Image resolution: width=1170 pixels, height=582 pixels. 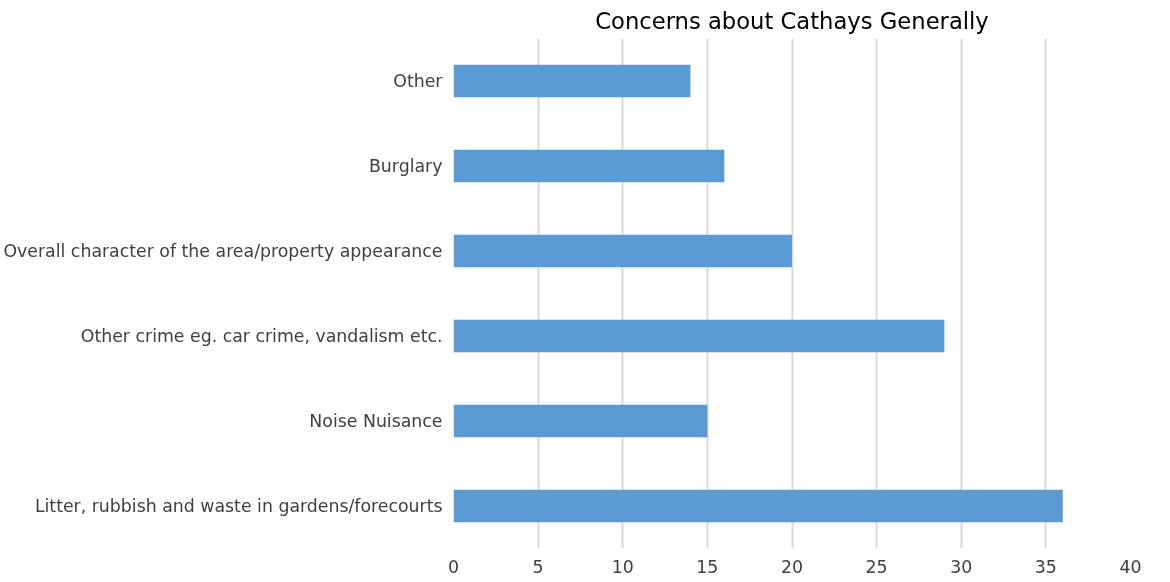 I want to click on y-tick-label: Other, so click(x=418, y=81).